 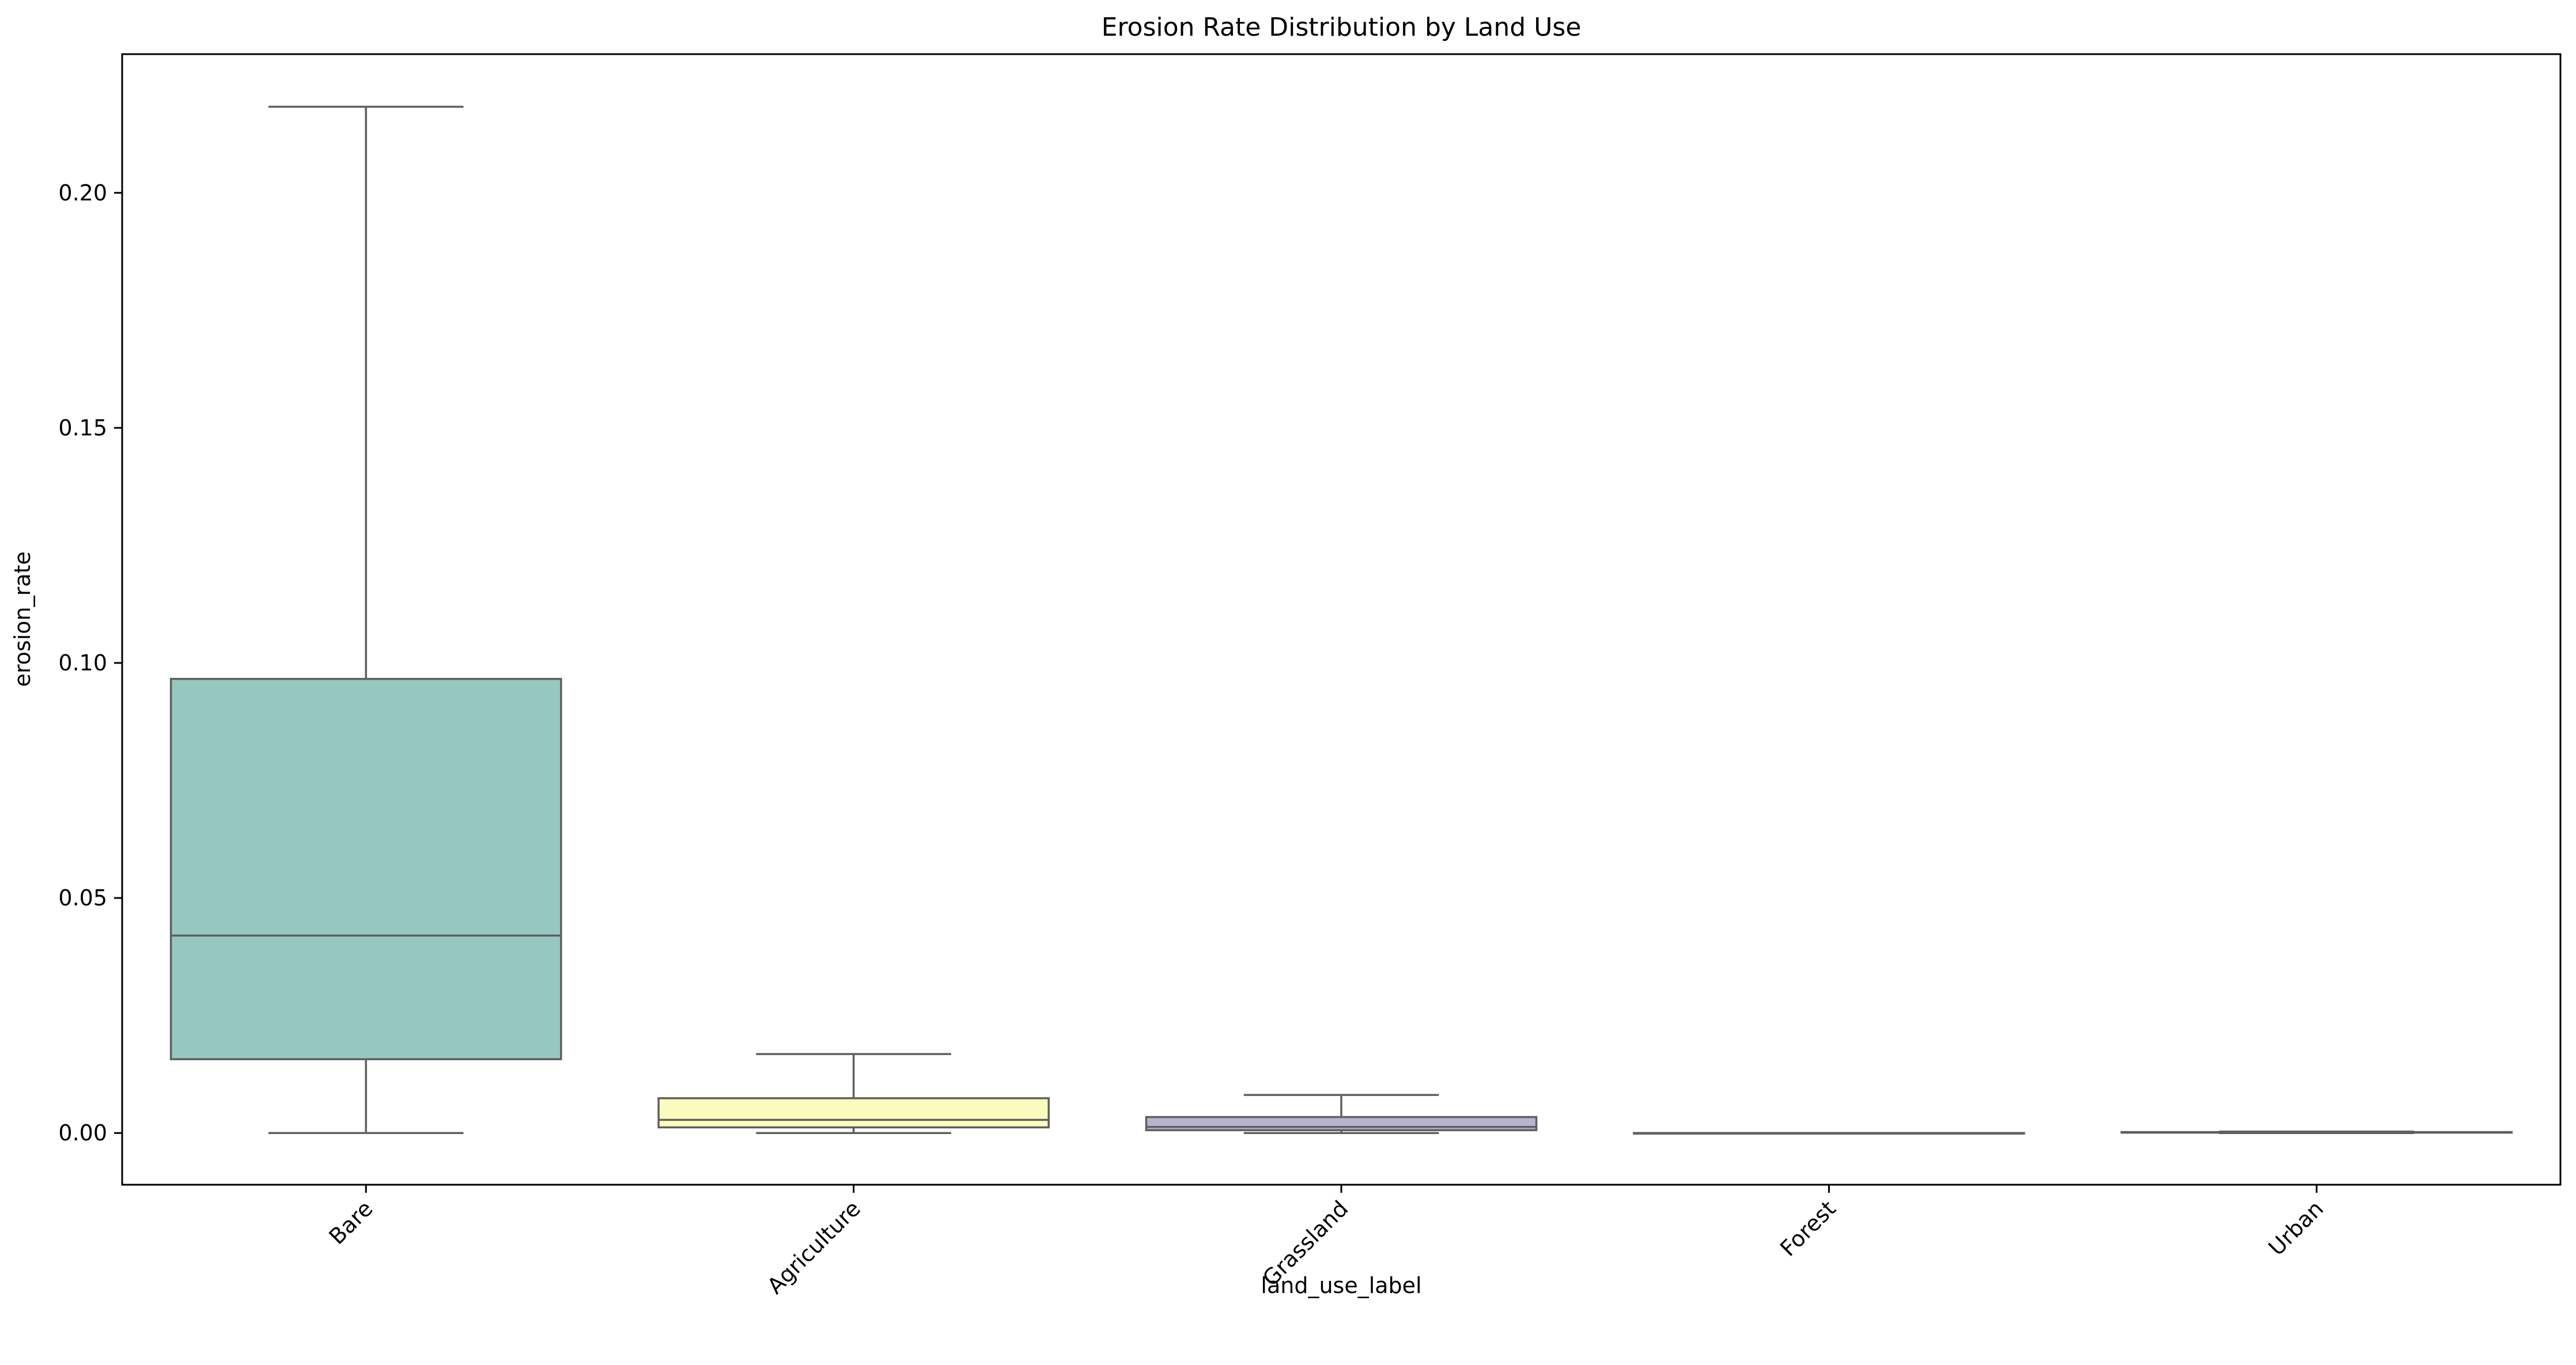 What do you see at coordinates (853, 1113) in the screenshot?
I see `box-agriculture` at bounding box center [853, 1113].